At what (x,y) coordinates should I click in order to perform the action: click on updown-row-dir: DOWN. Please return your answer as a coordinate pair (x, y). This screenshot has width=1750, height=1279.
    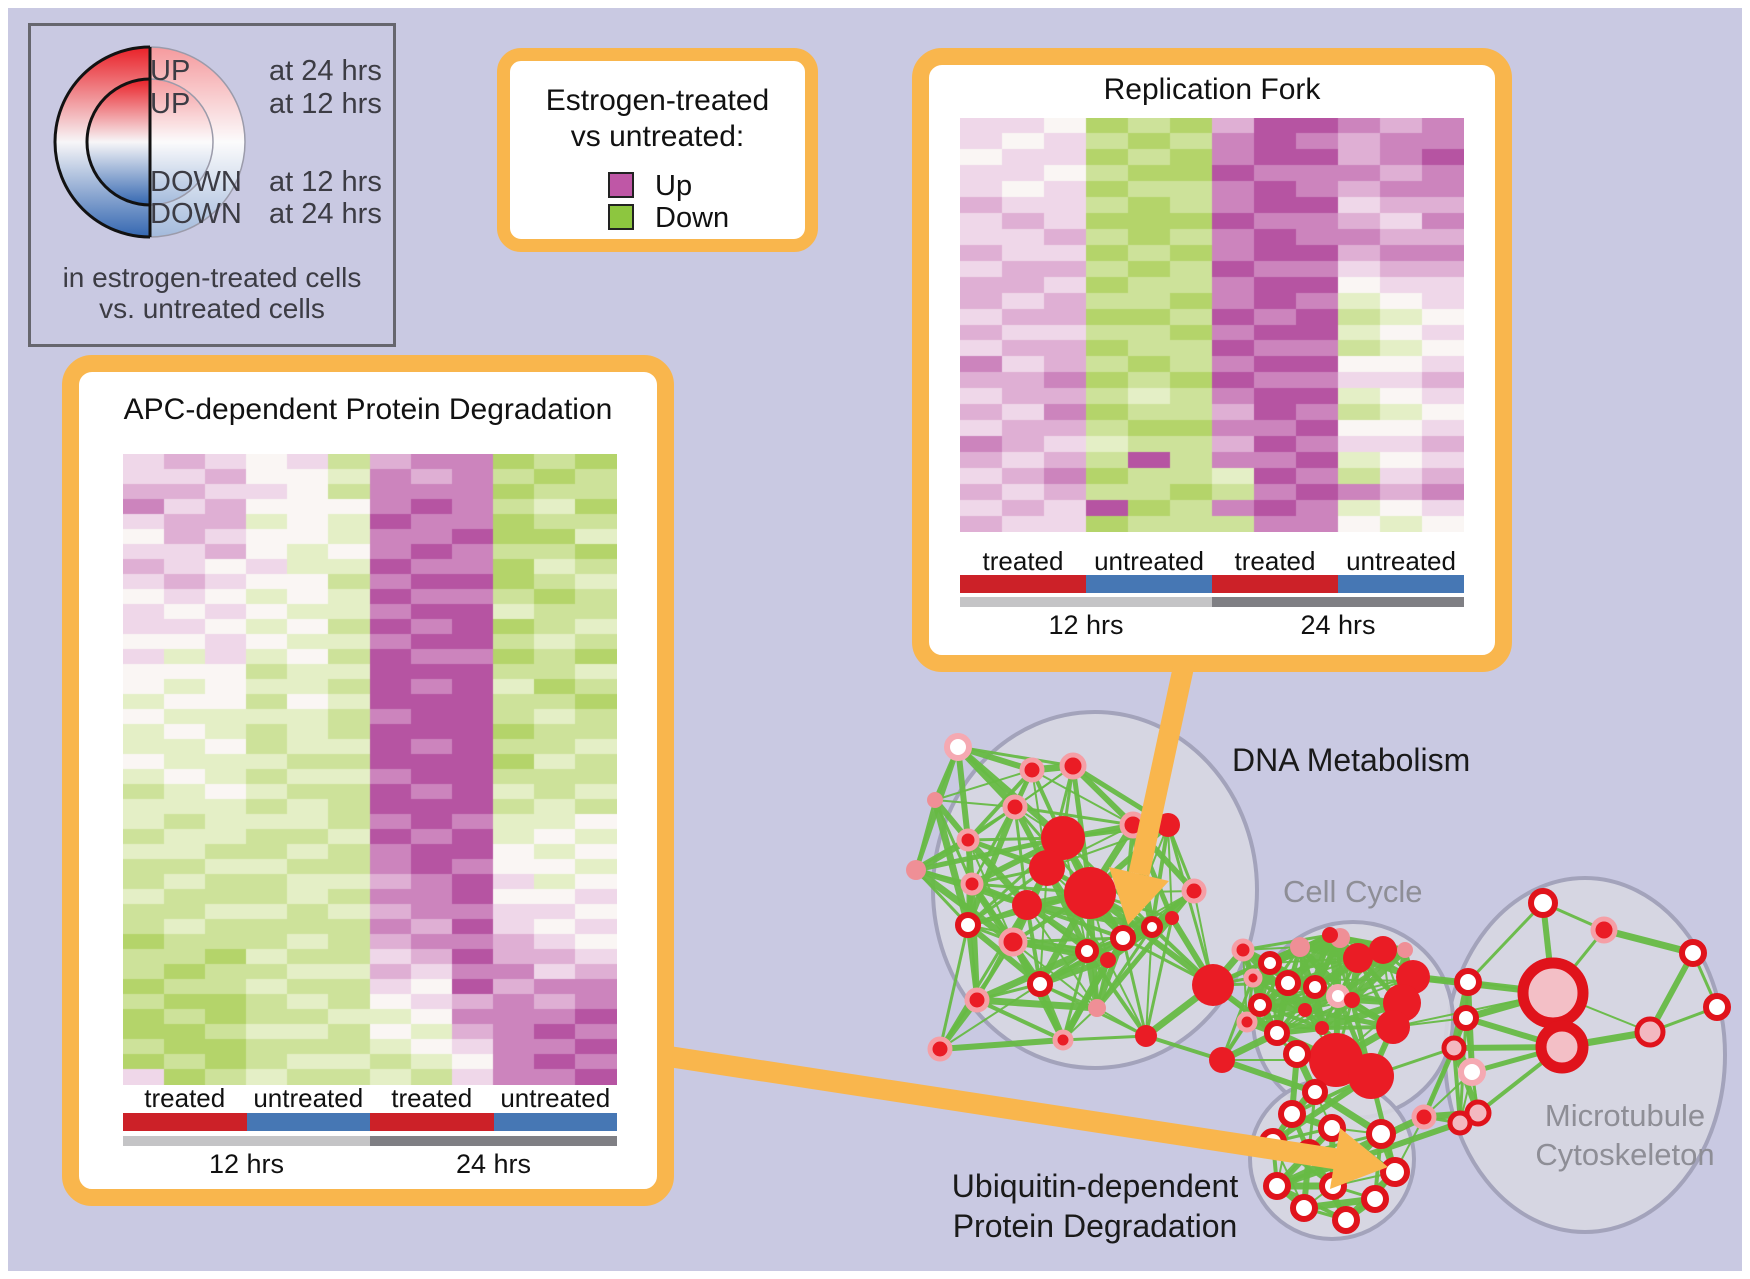
    Looking at the image, I should click on (196, 182).